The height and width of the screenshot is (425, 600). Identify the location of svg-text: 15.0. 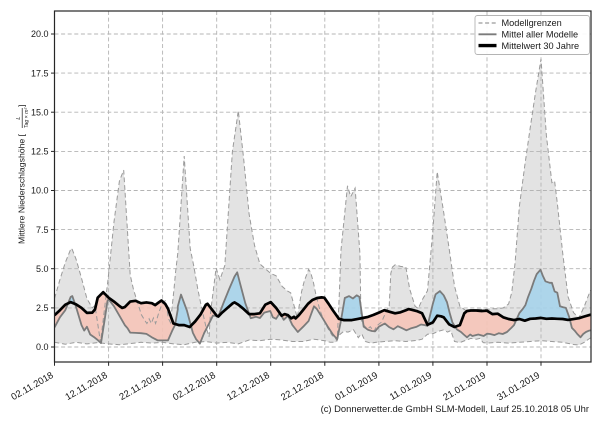
(40, 112).